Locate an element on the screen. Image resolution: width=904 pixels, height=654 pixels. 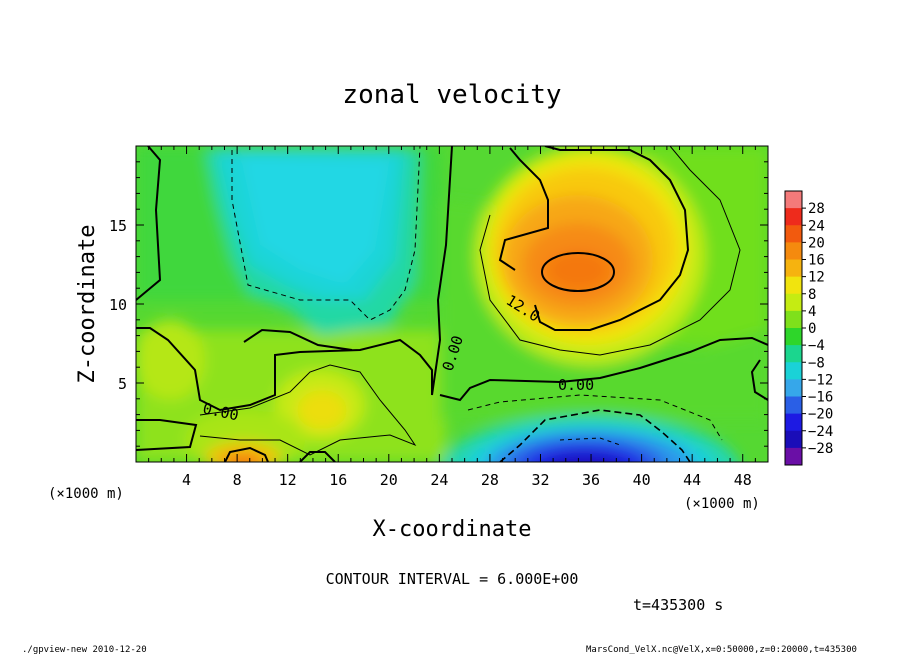
colorbar-label: 0 is located at coordinates (812, 329).